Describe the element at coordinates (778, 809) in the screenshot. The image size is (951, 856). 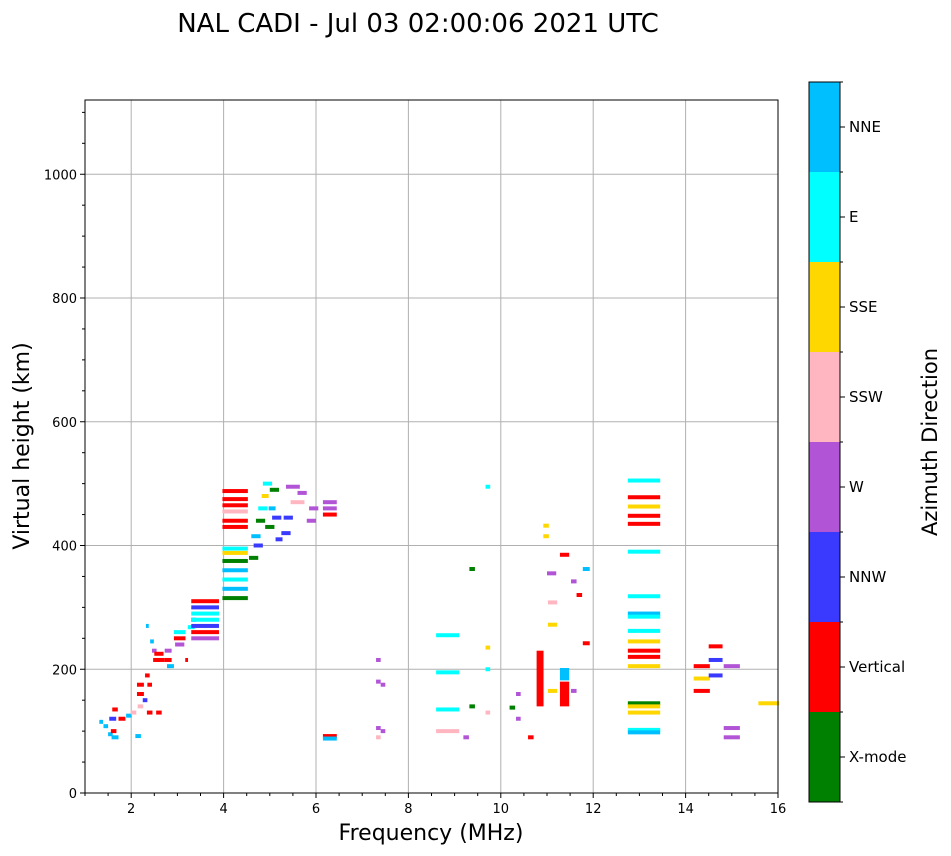
I see `x-tick-label: 16` at that location.